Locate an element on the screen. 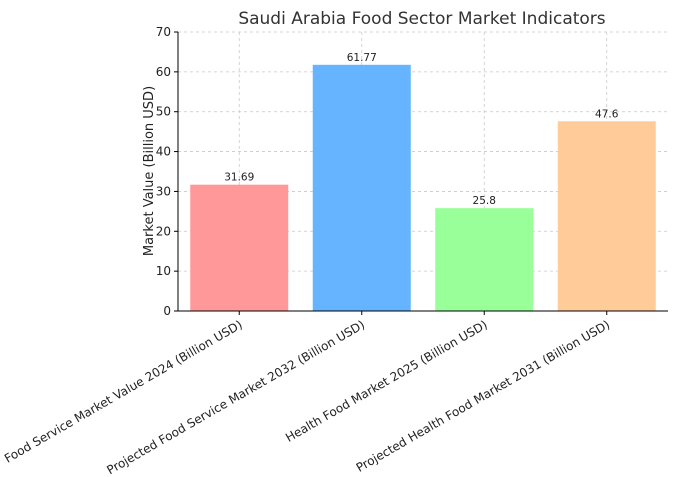  y-axis-label: Market Value (Billion USD) is located at coordinates (149, 171).